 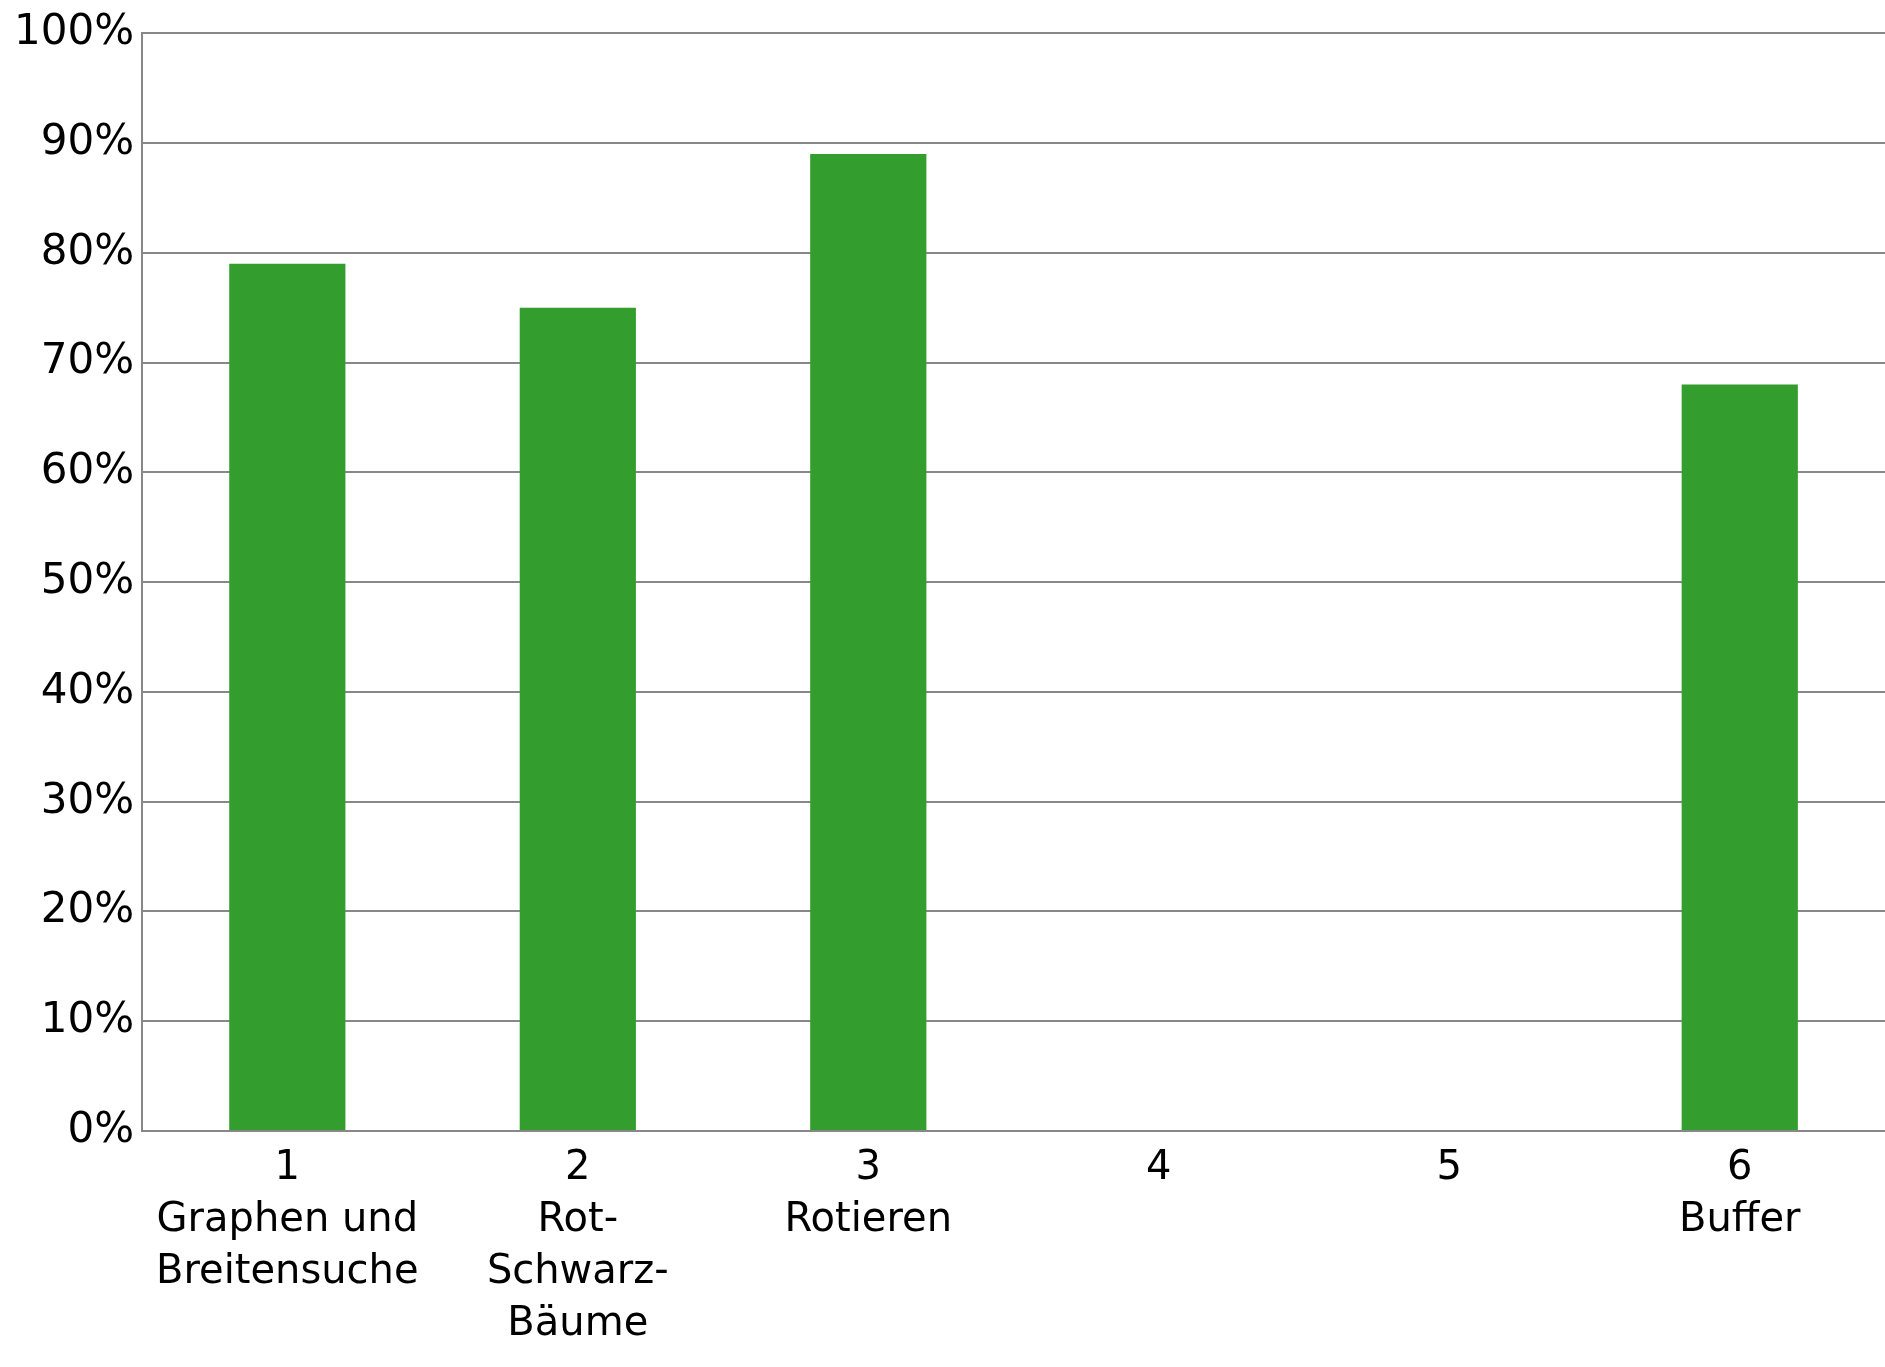 I want to click on y-tick-label: 0%, so click(x=101, y=1127).